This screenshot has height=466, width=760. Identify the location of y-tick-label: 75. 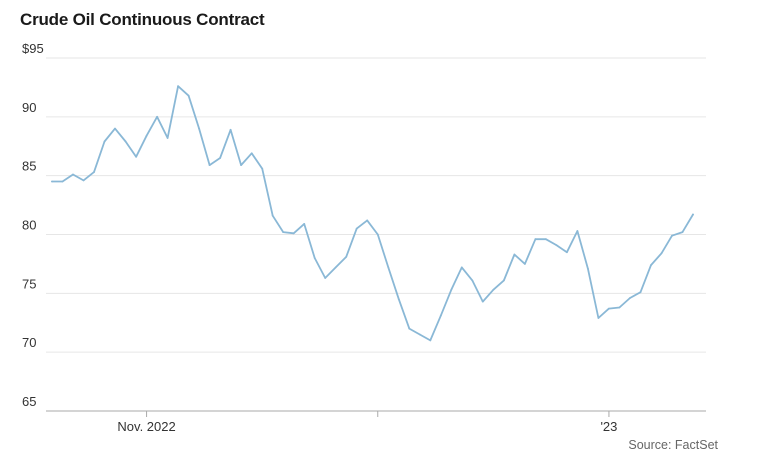
(29, 283).